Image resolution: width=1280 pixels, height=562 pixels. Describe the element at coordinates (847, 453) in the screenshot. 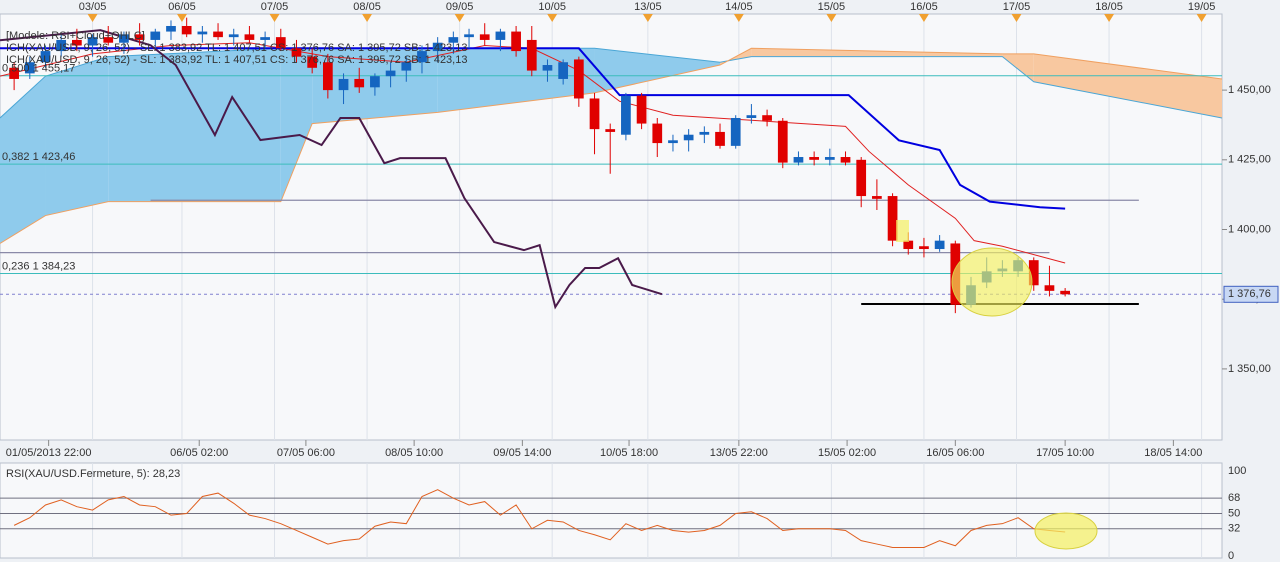

I see `x-tick-label: 15/05 02:00` at that location.